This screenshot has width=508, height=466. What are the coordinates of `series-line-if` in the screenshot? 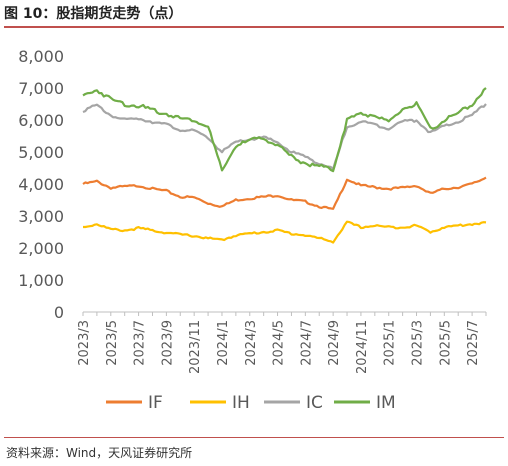 It's located at (284, 193).